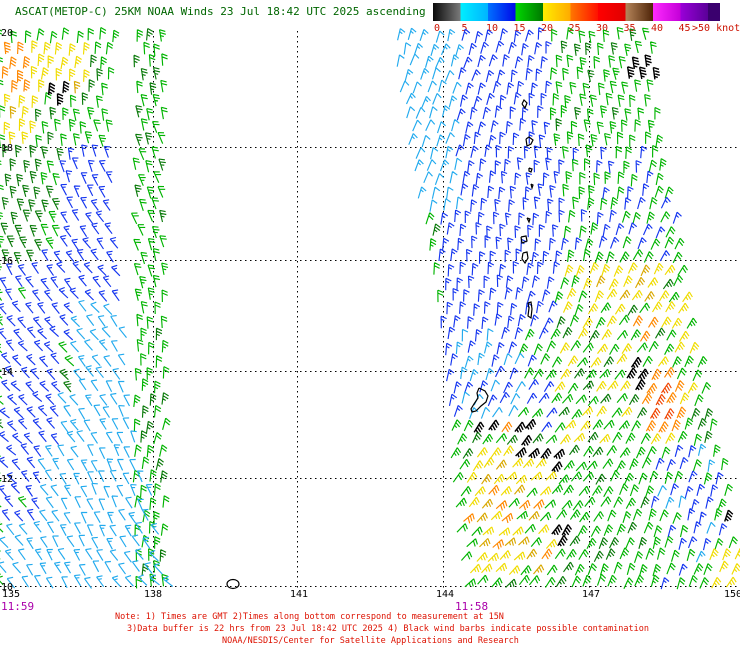 The image size is (740, 650). I want to click on longitude-tick-label: 138, so click(153, 594).